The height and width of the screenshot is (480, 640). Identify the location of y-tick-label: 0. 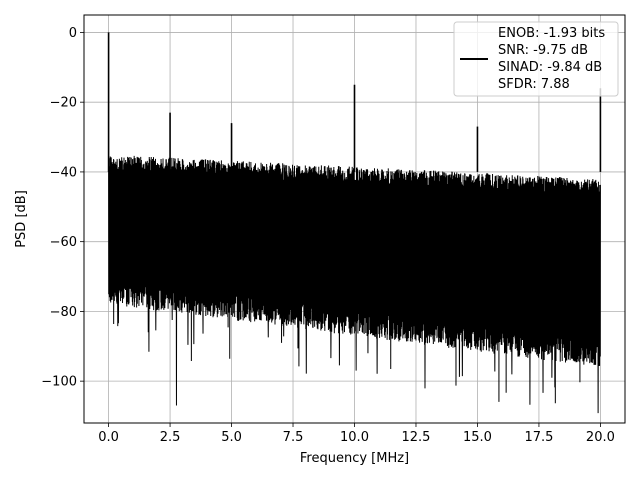
(73, 33).